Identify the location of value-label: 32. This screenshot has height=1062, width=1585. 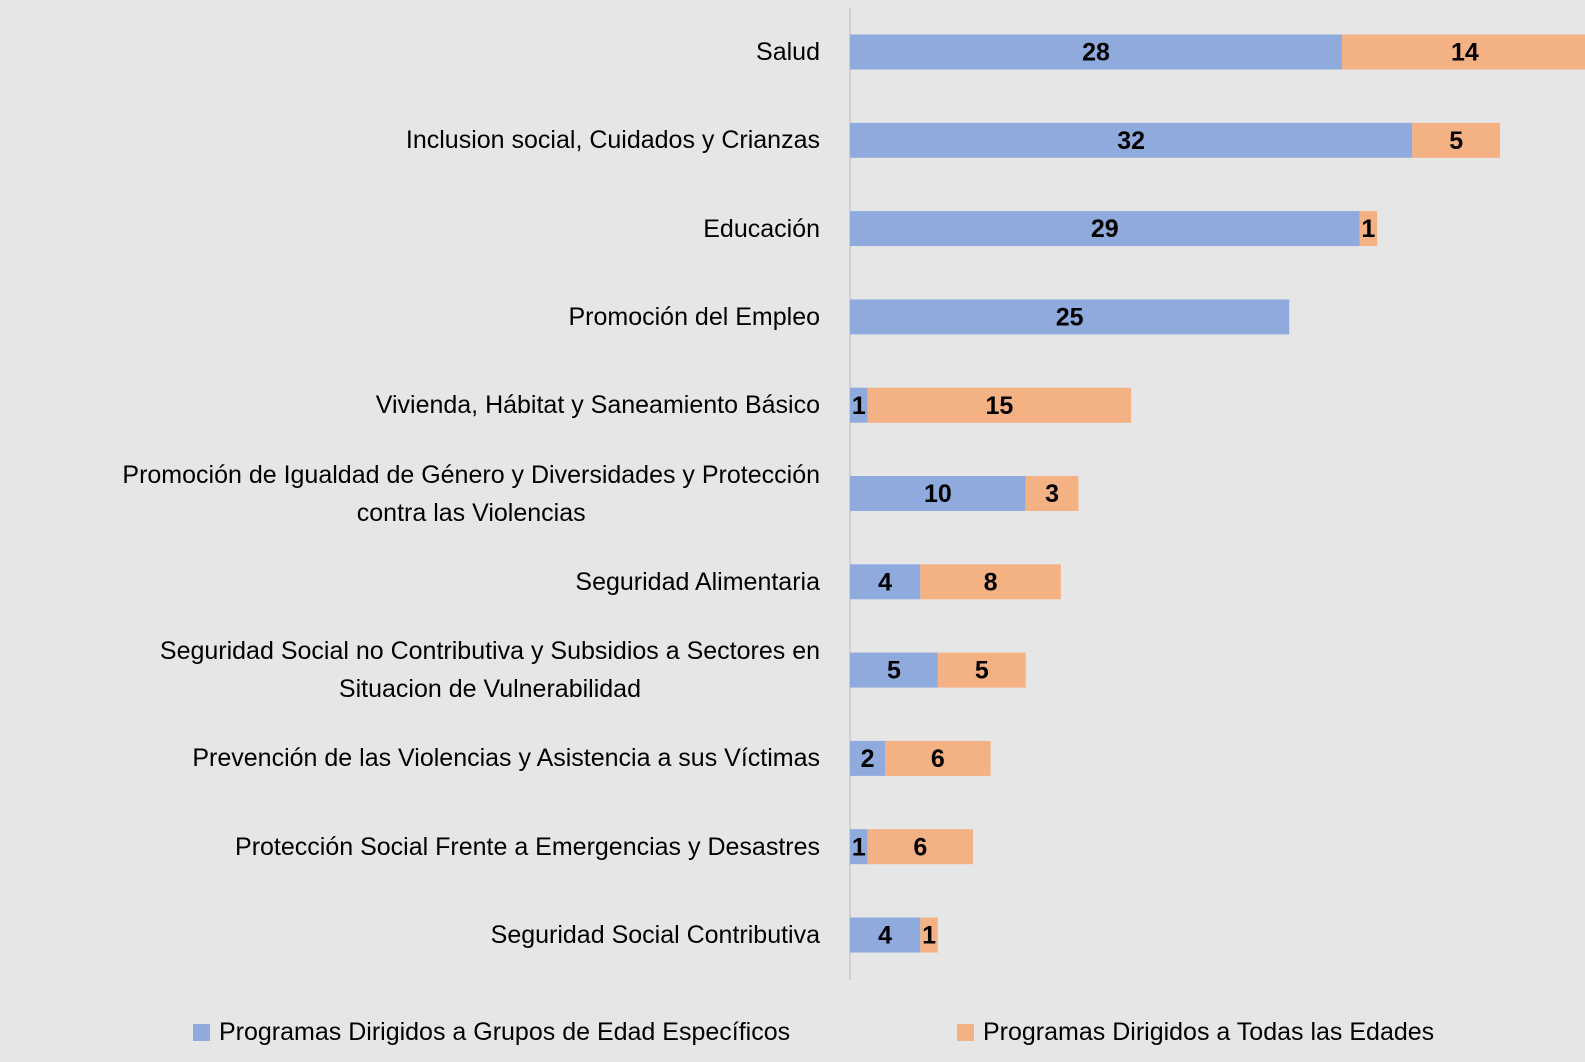
(1131, 141).